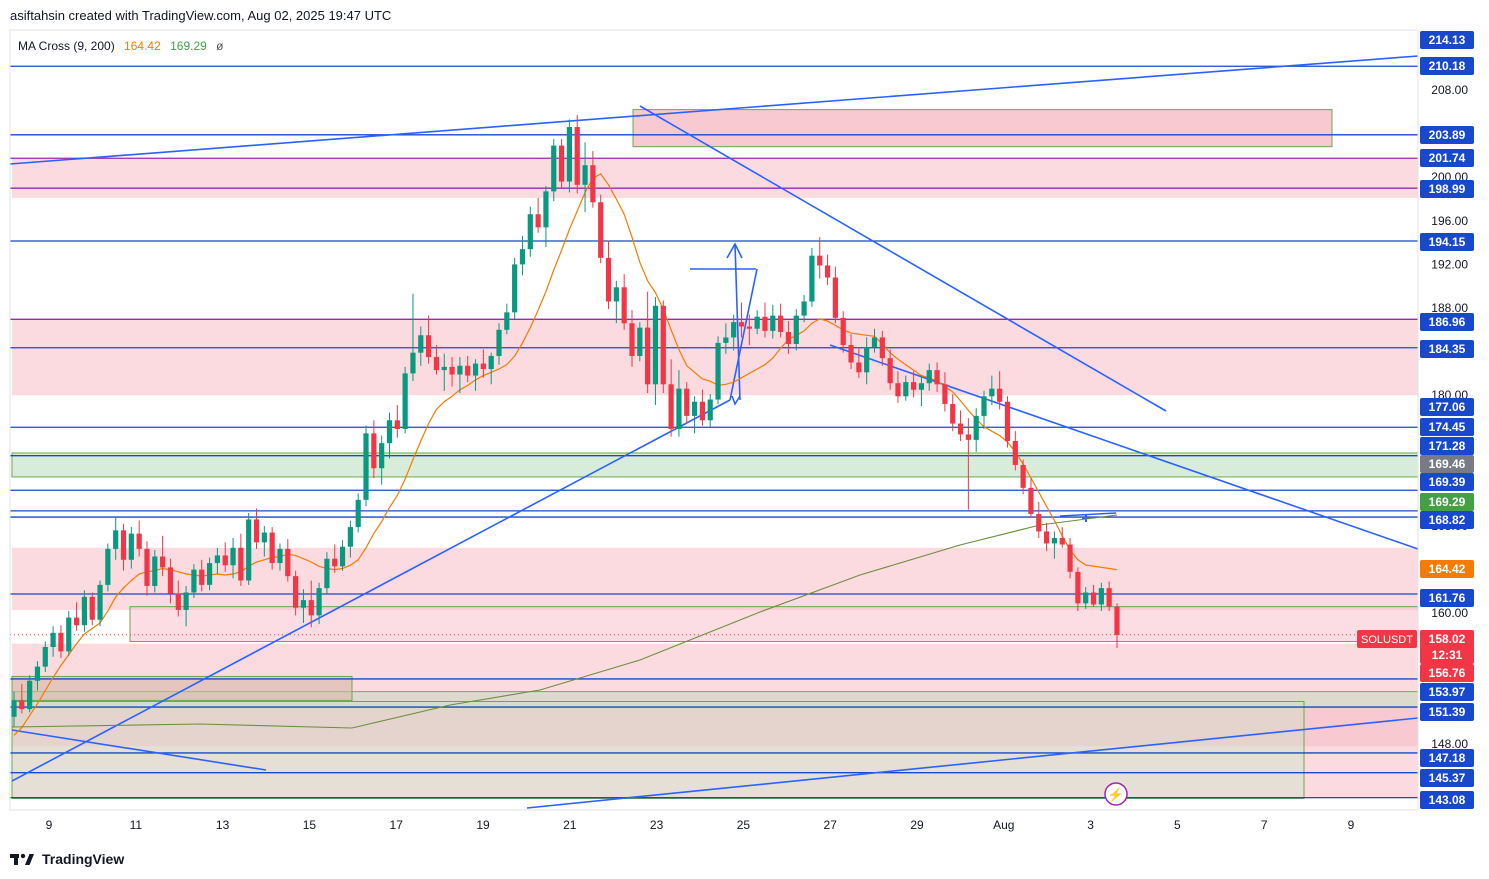 Image resolution: width=1489 pixels, height=879 pixels. What do you see at coordinates (1447, 569) in the screenshot?
I see `price-label: 164.42` at bounding box center [1447, 569].